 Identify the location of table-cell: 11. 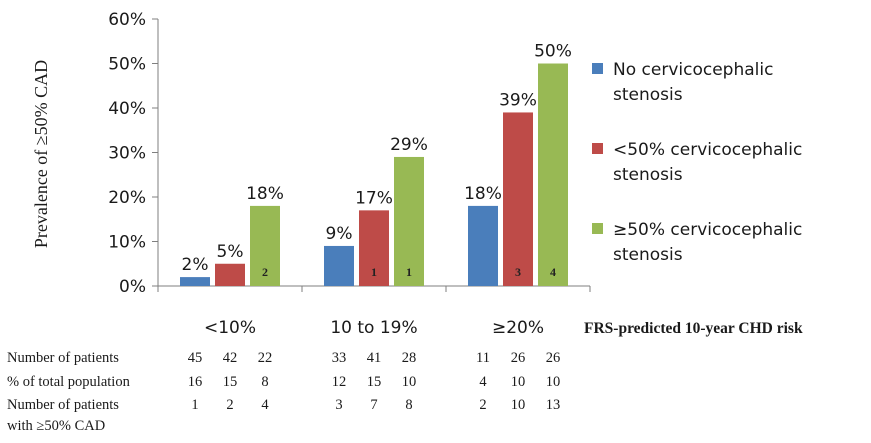
(483, 358).